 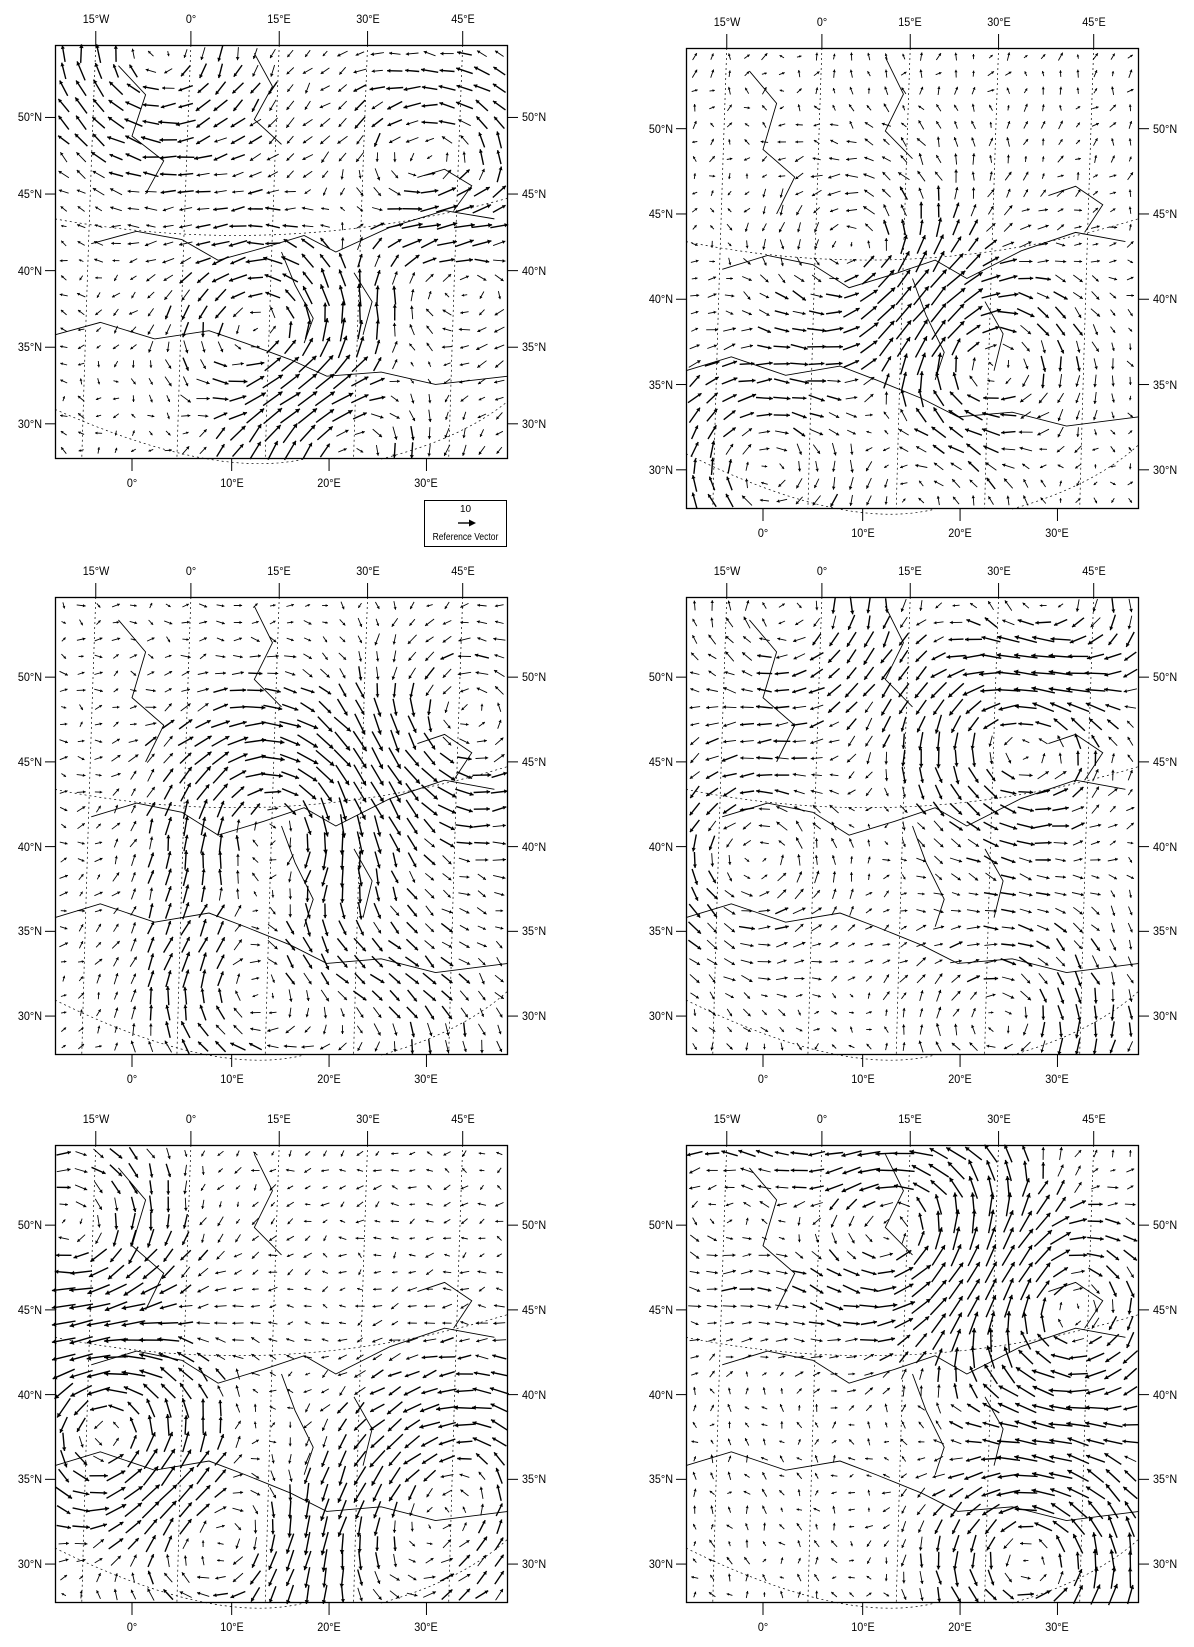 What do you see at coordinates (96, 19) in the screenshot?
I see `top-lon-label: 15°W` at bounding box center [96, 19].